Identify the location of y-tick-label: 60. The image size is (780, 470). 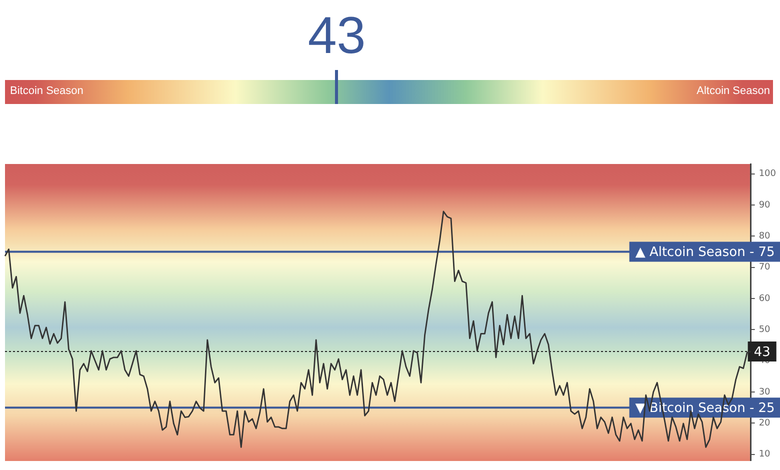
(764, 299).